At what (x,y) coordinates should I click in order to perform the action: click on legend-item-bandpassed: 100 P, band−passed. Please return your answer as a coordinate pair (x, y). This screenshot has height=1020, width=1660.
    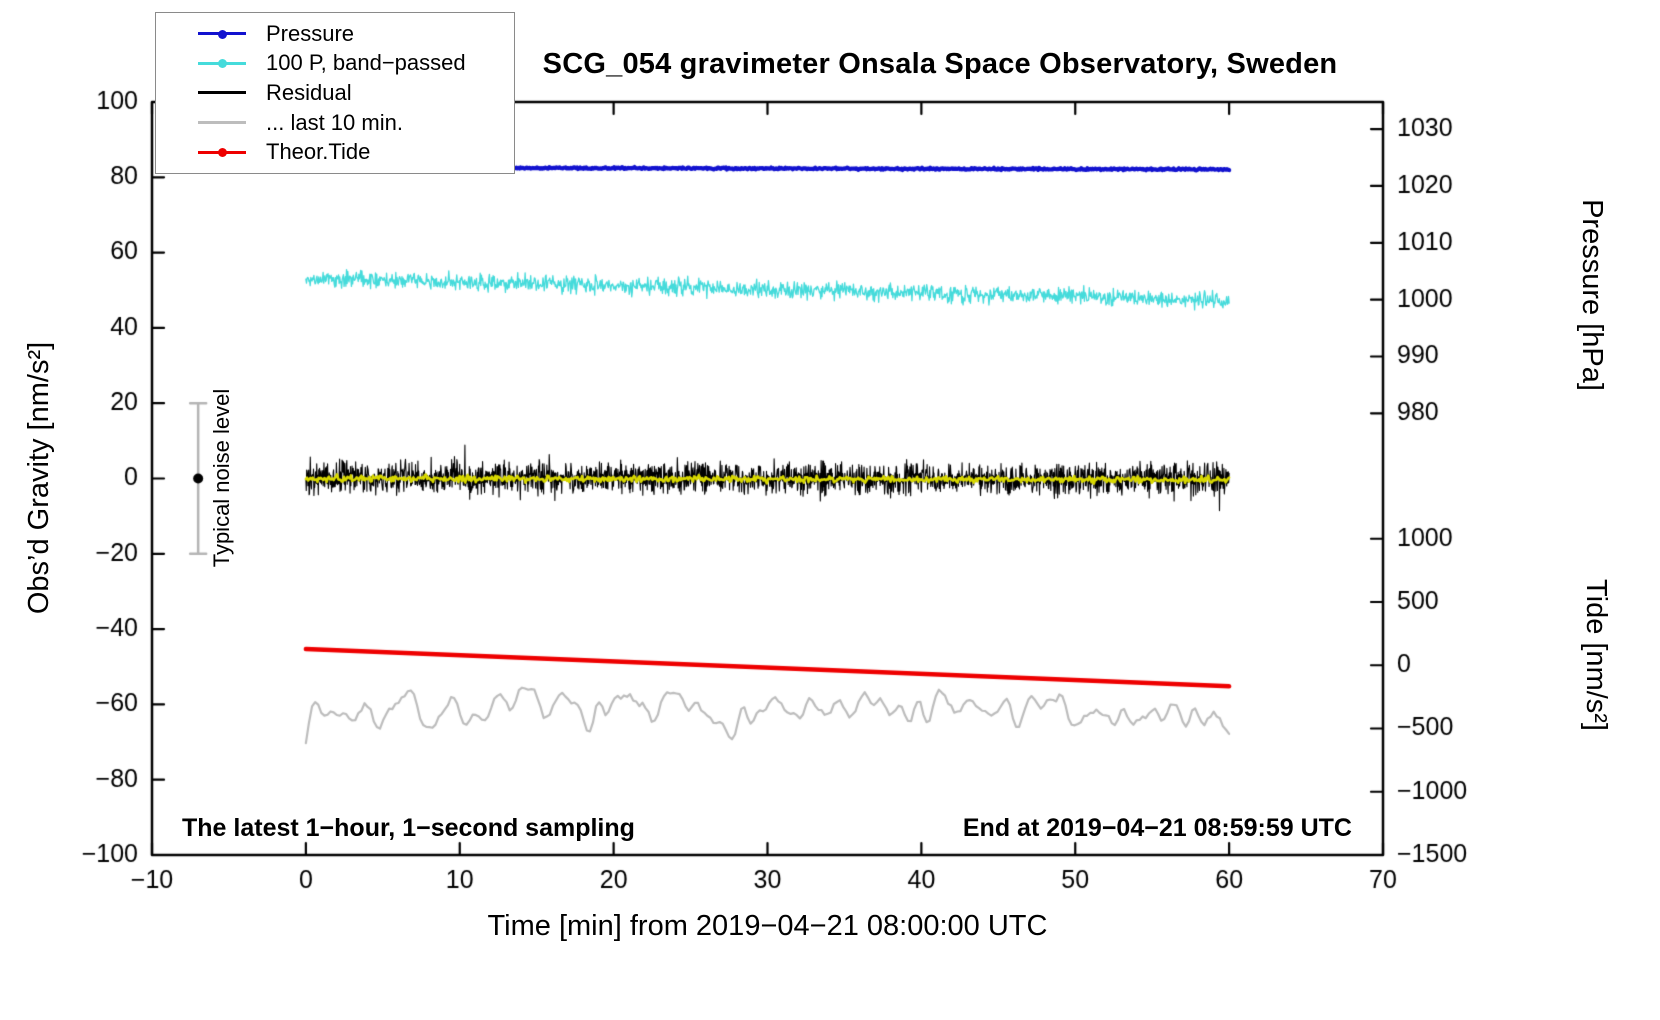
    Looking at the image, I should click on (356, 63).